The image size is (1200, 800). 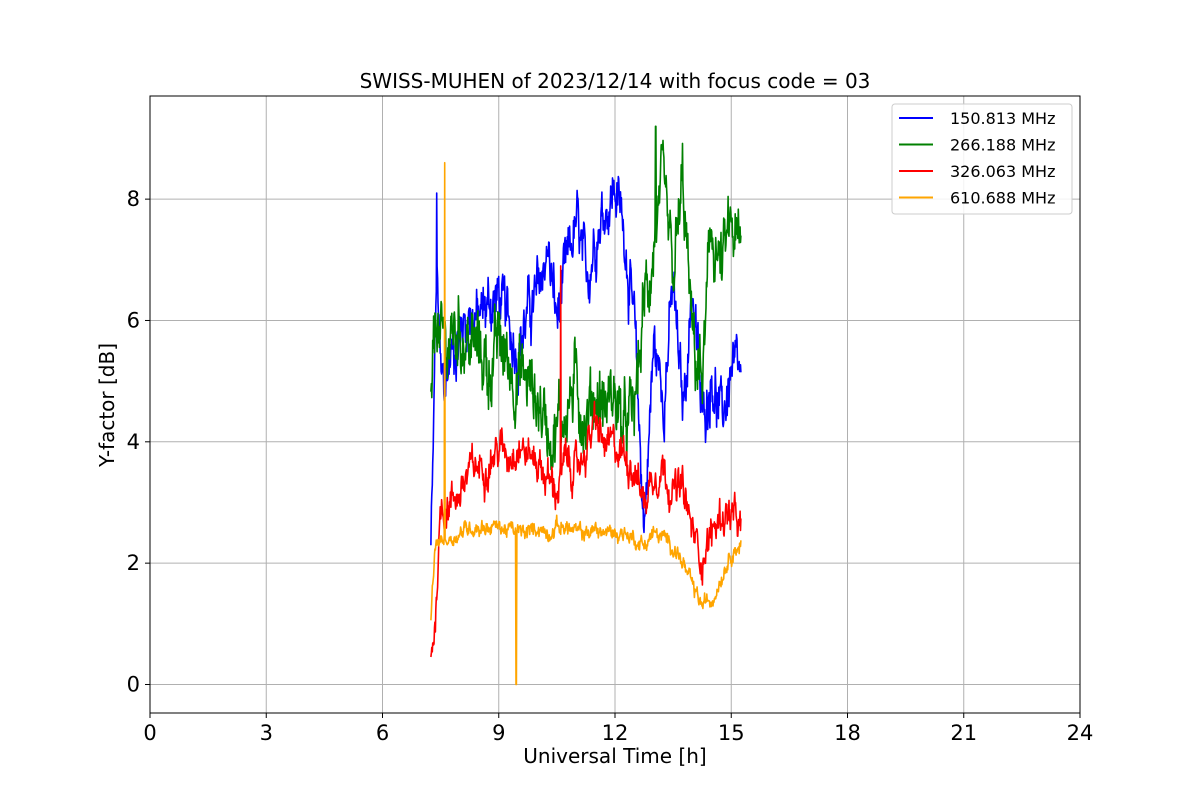 I want to click on x-tick-label: 9, so click(x=498, y=733).